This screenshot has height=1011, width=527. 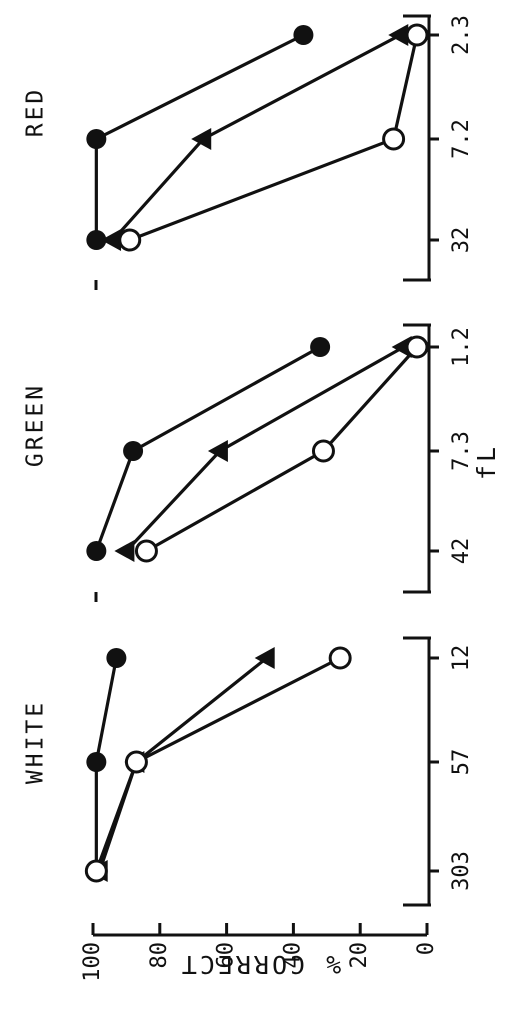 I want to click on panel-title: WHITE, so click(x=36, y=742).